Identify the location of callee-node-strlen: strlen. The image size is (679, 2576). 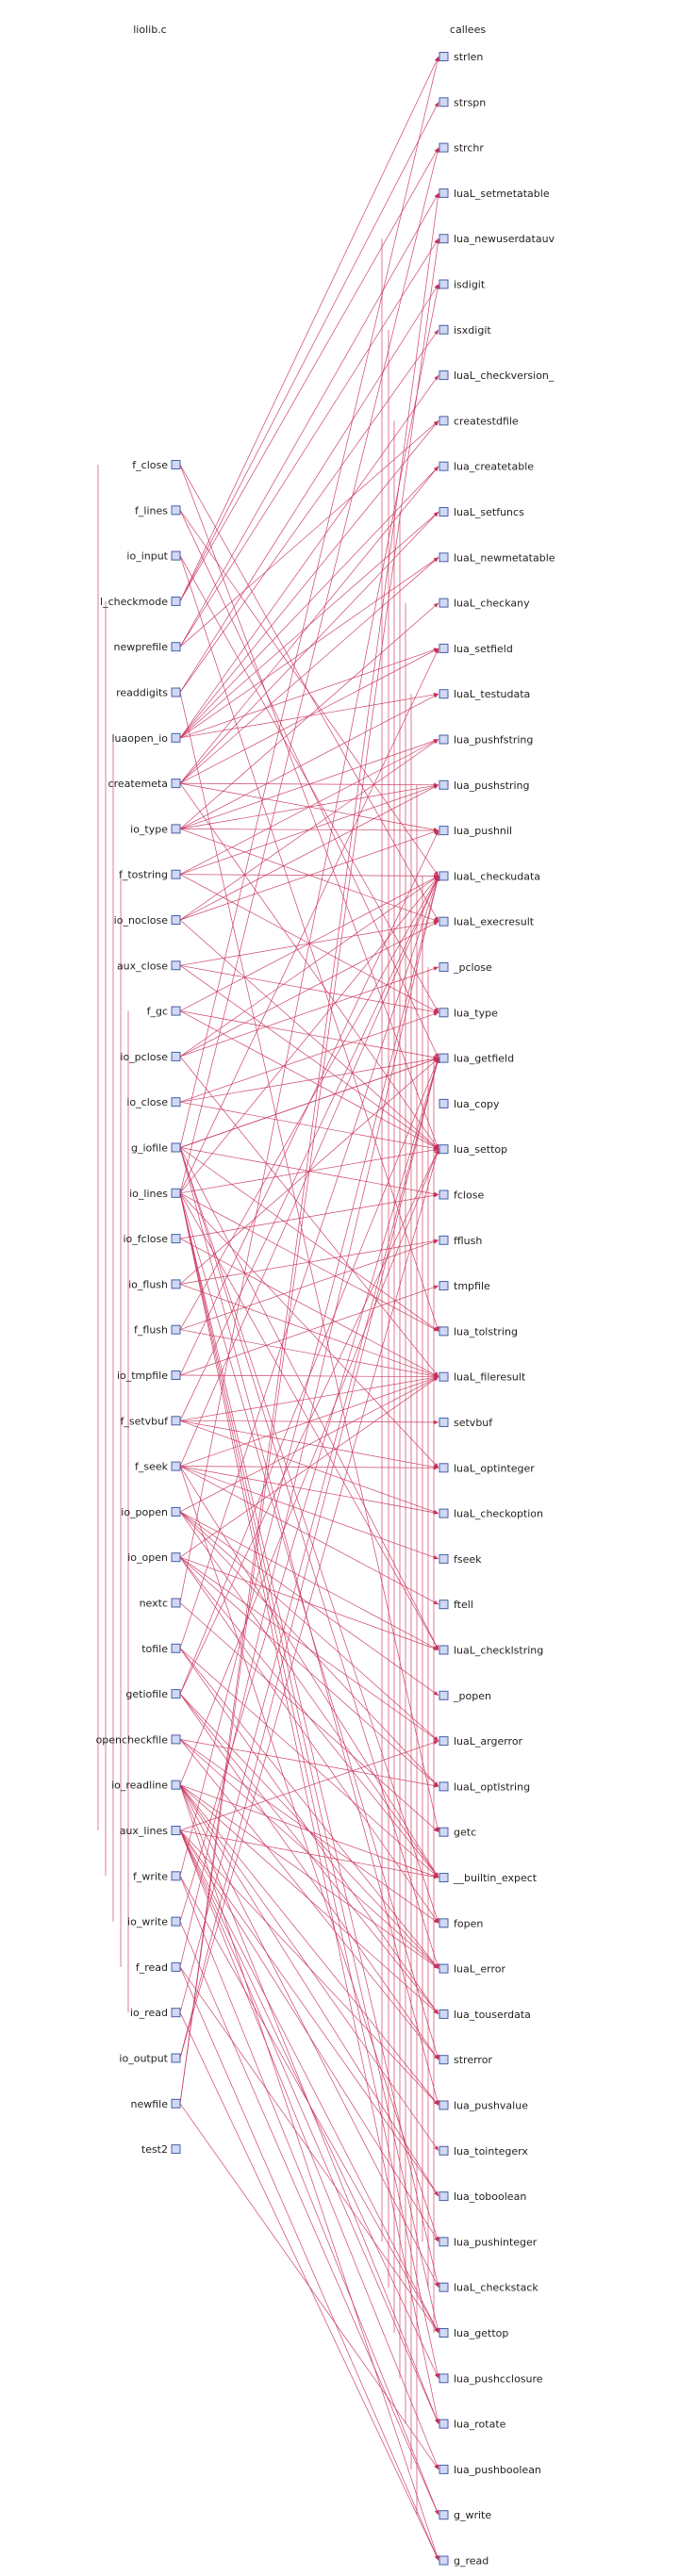
(461, 57).